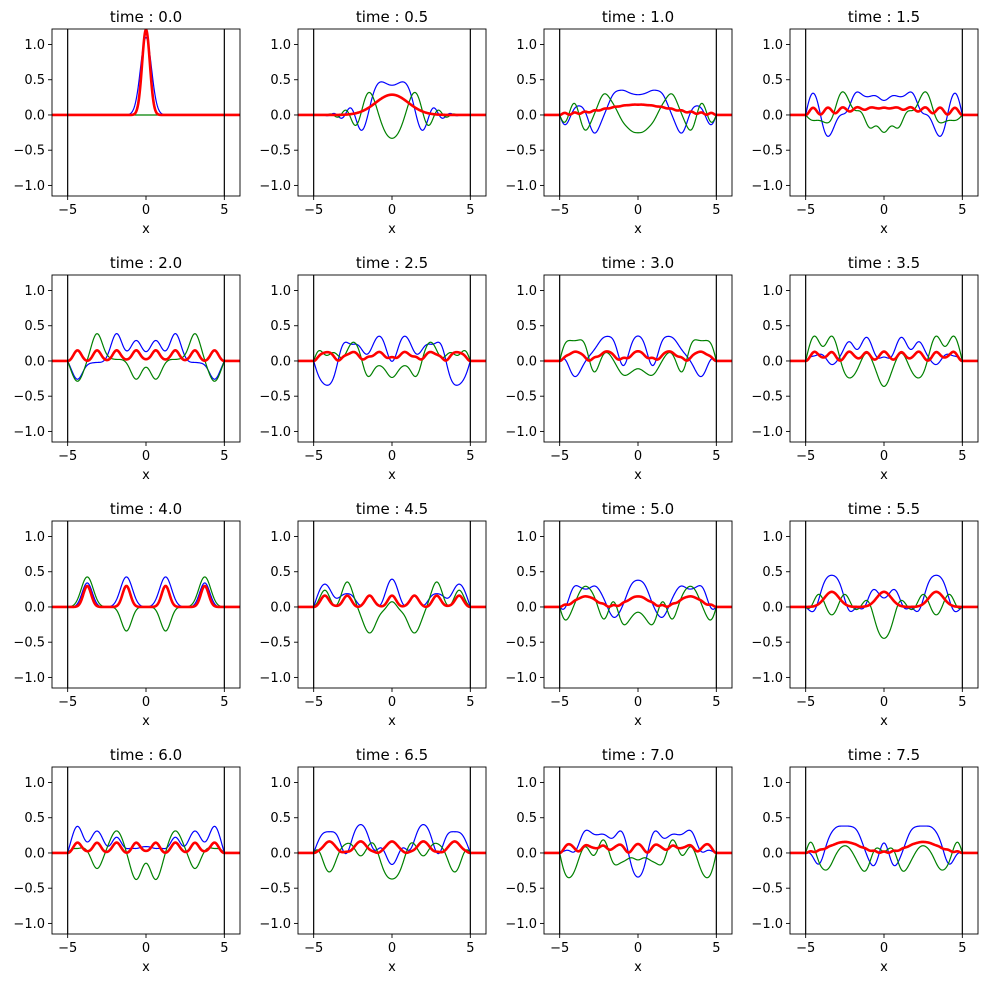 The height and width of the screenshot is (984, 984). I want to click on panel-title: time : 6.5, so click(392, 755).